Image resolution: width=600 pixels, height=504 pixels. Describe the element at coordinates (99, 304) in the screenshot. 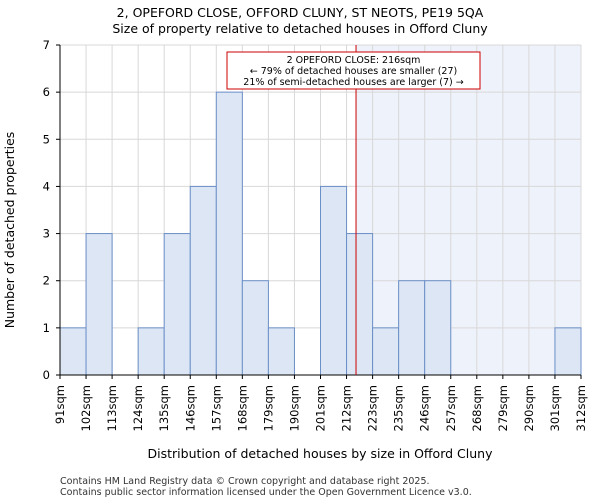

I see `bar-102sqm` at that location.